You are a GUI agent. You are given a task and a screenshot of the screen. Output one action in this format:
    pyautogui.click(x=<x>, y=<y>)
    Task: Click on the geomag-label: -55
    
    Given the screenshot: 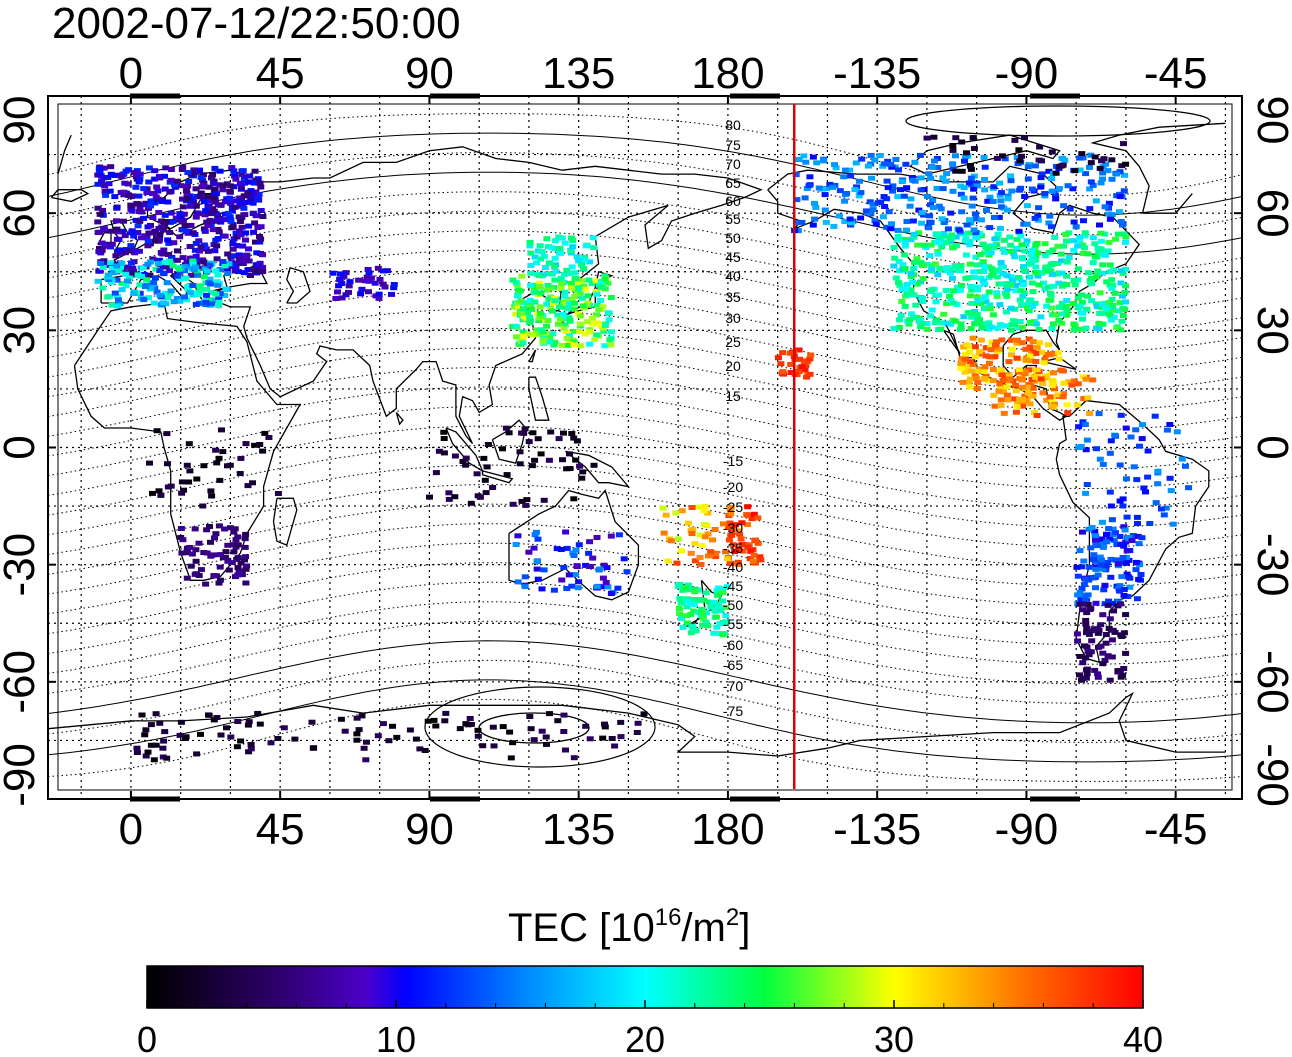 What is the action you would take?
    pyautogui.click(x=733, y=624)
    